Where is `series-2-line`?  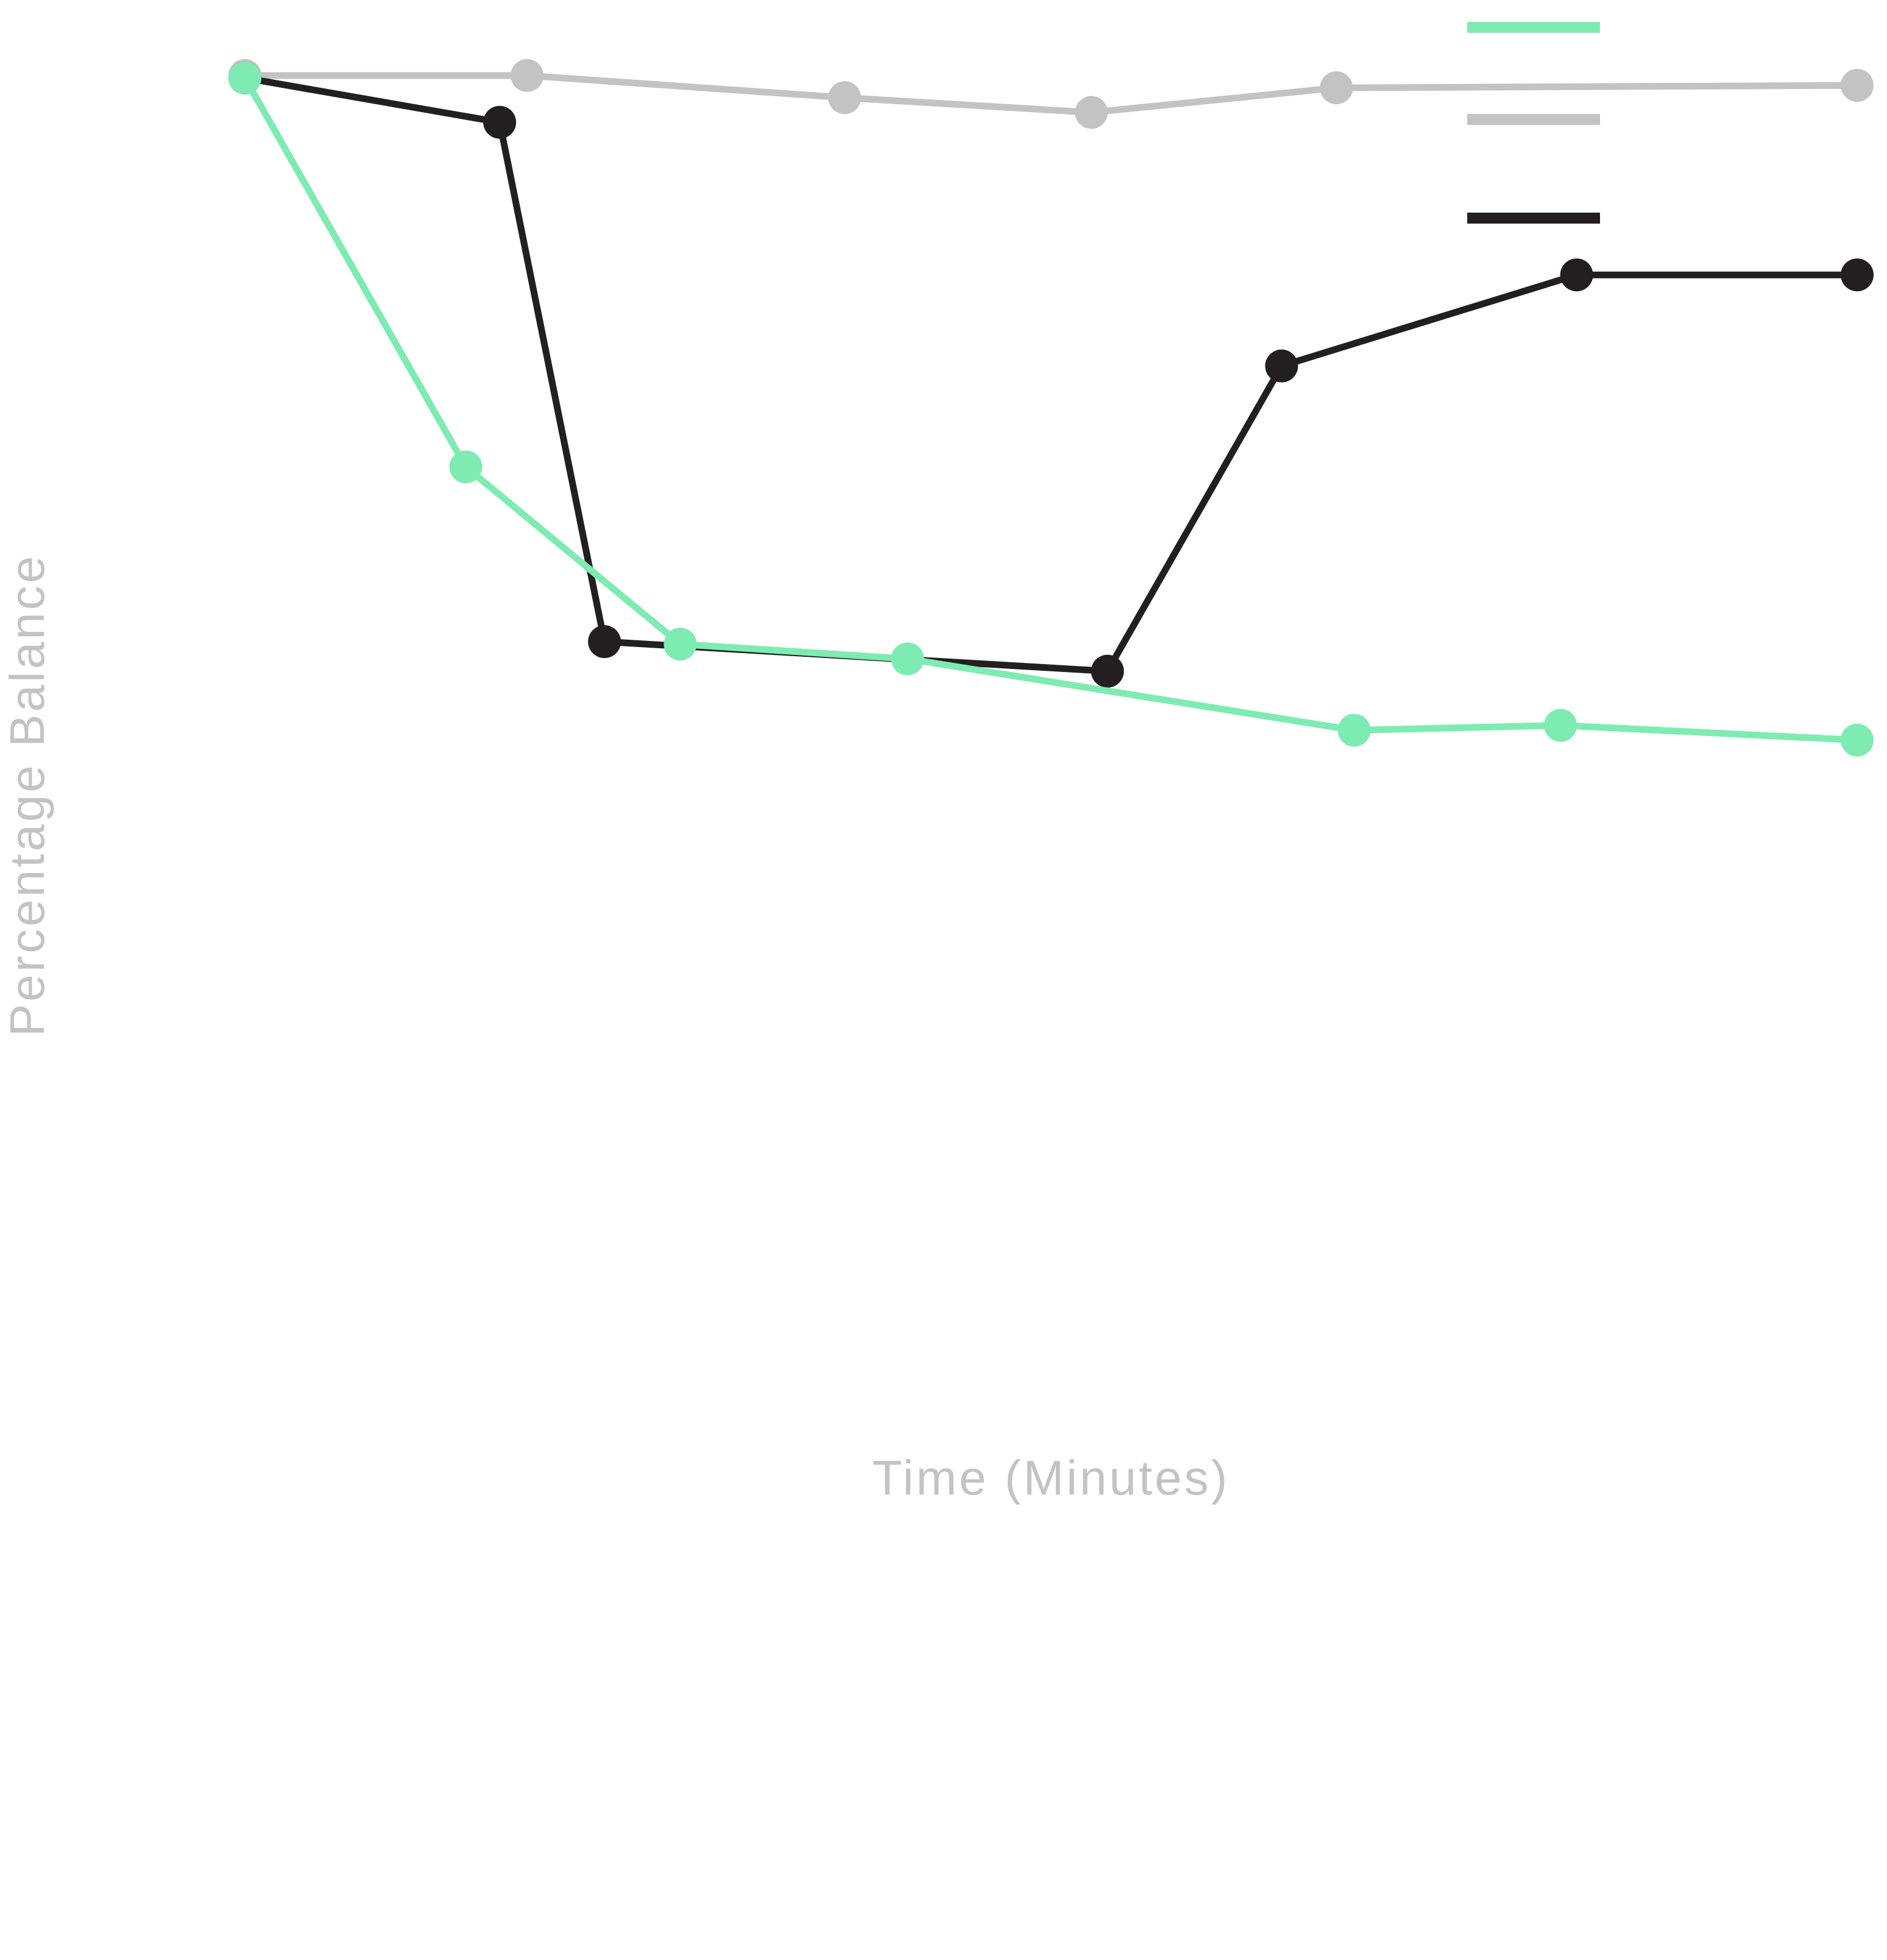 series-2-line is located at coordinates (1051, 94).